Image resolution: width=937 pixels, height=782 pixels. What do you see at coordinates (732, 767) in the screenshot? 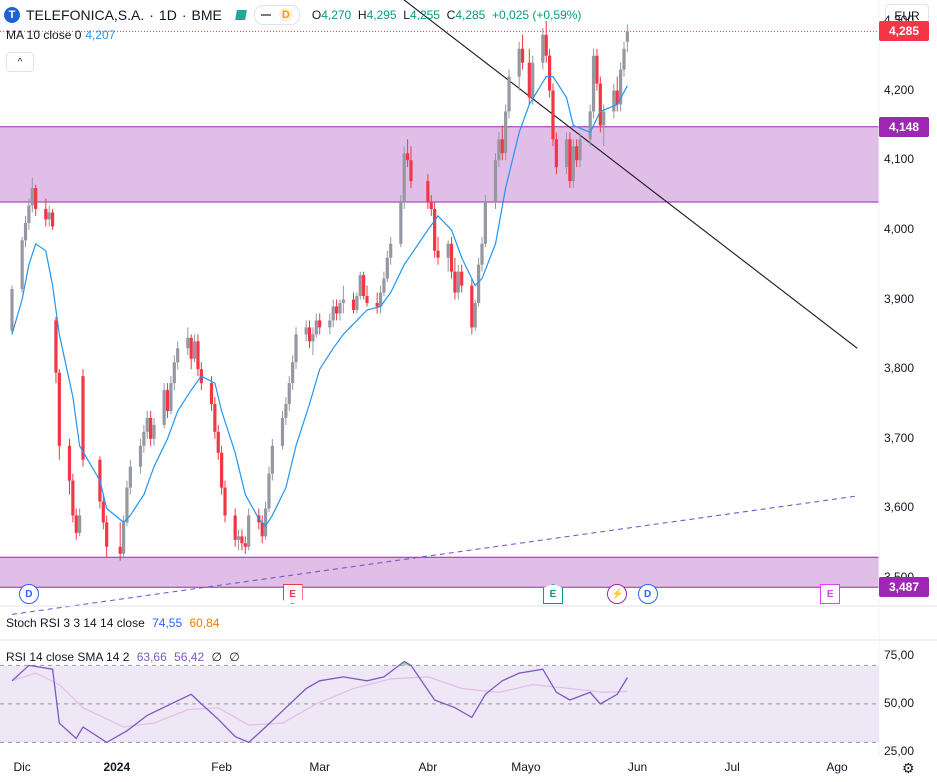
I see `time-tick-label: Jul` at bounding box center [732, 767].